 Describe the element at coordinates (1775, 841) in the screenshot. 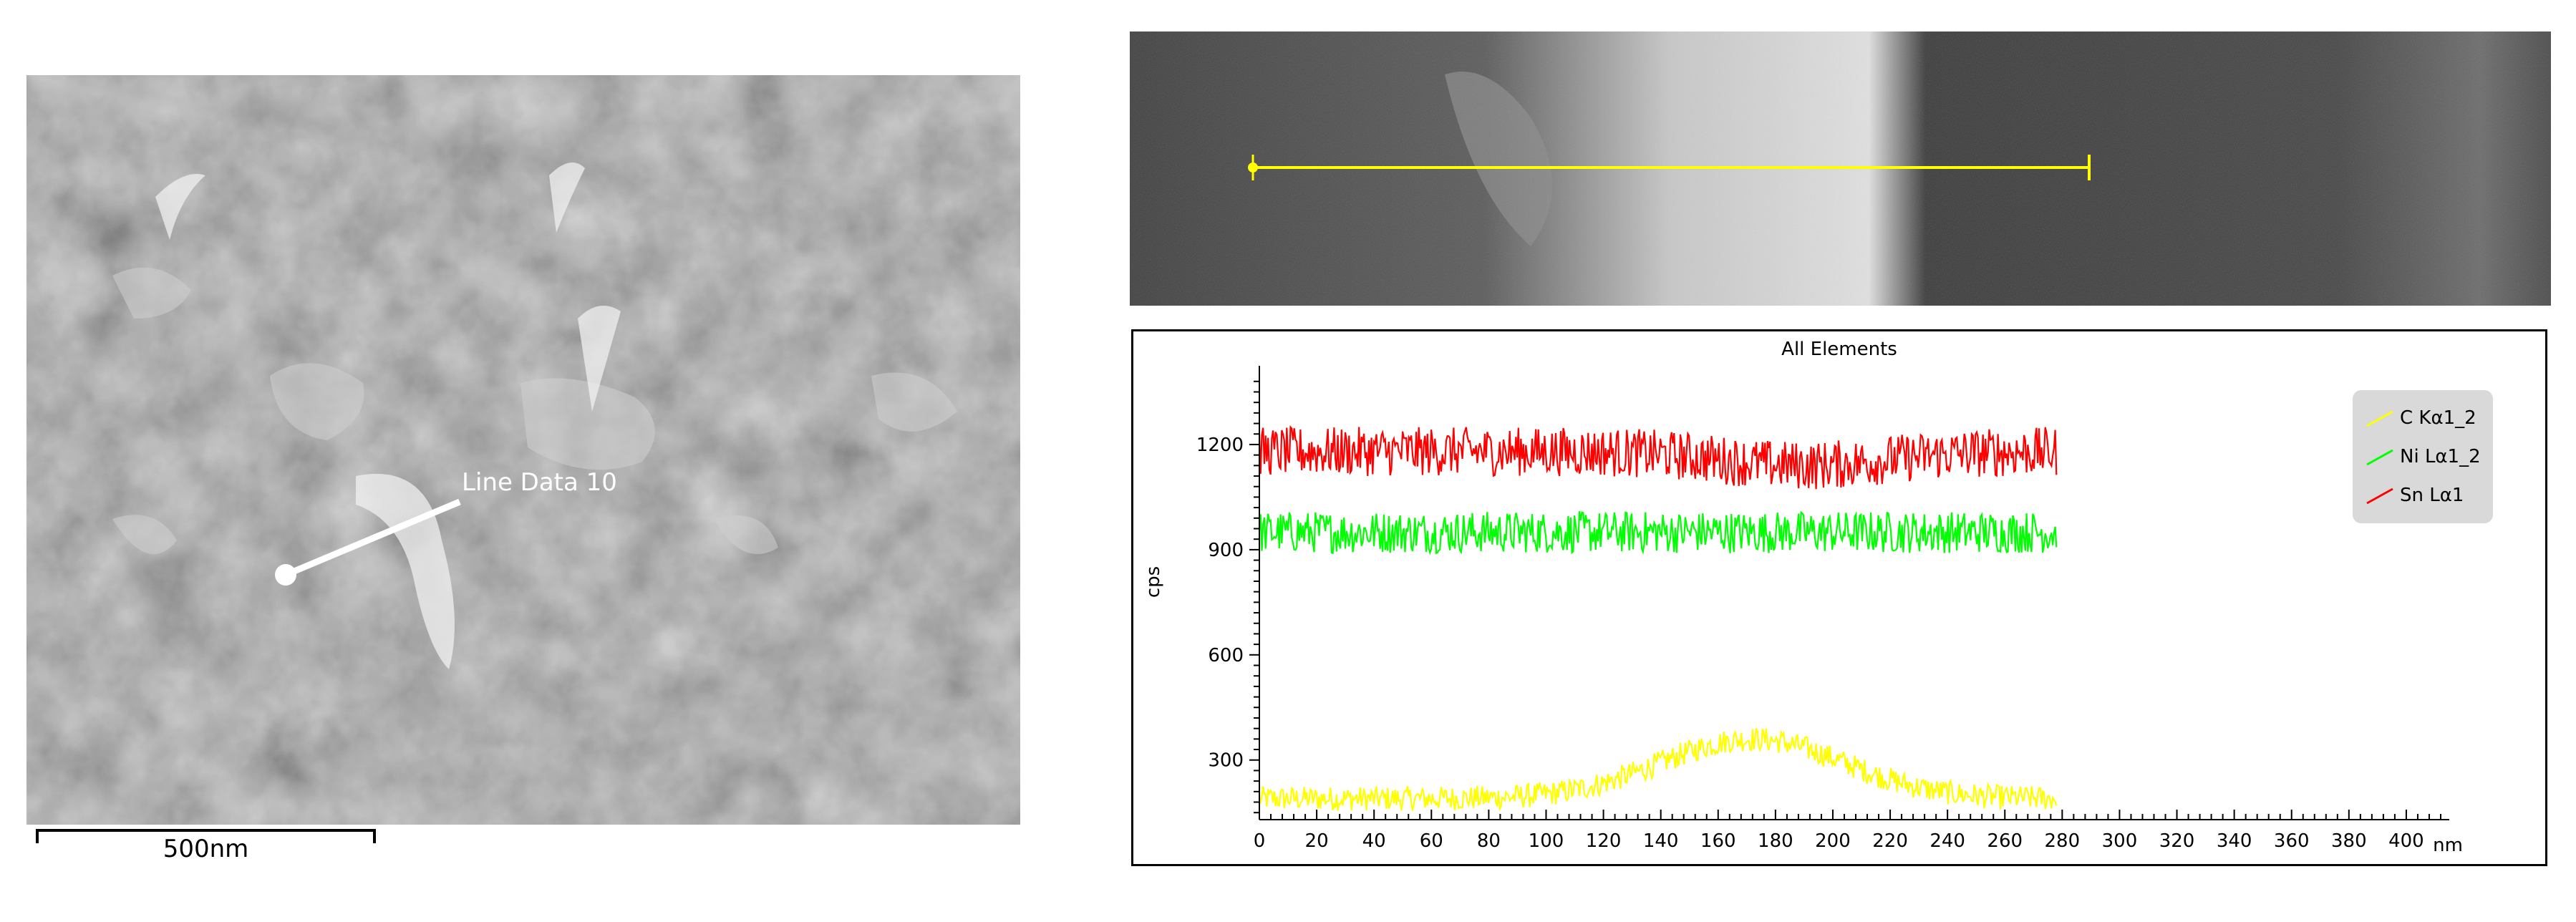

I see `x-tick-label: 180` at that location.